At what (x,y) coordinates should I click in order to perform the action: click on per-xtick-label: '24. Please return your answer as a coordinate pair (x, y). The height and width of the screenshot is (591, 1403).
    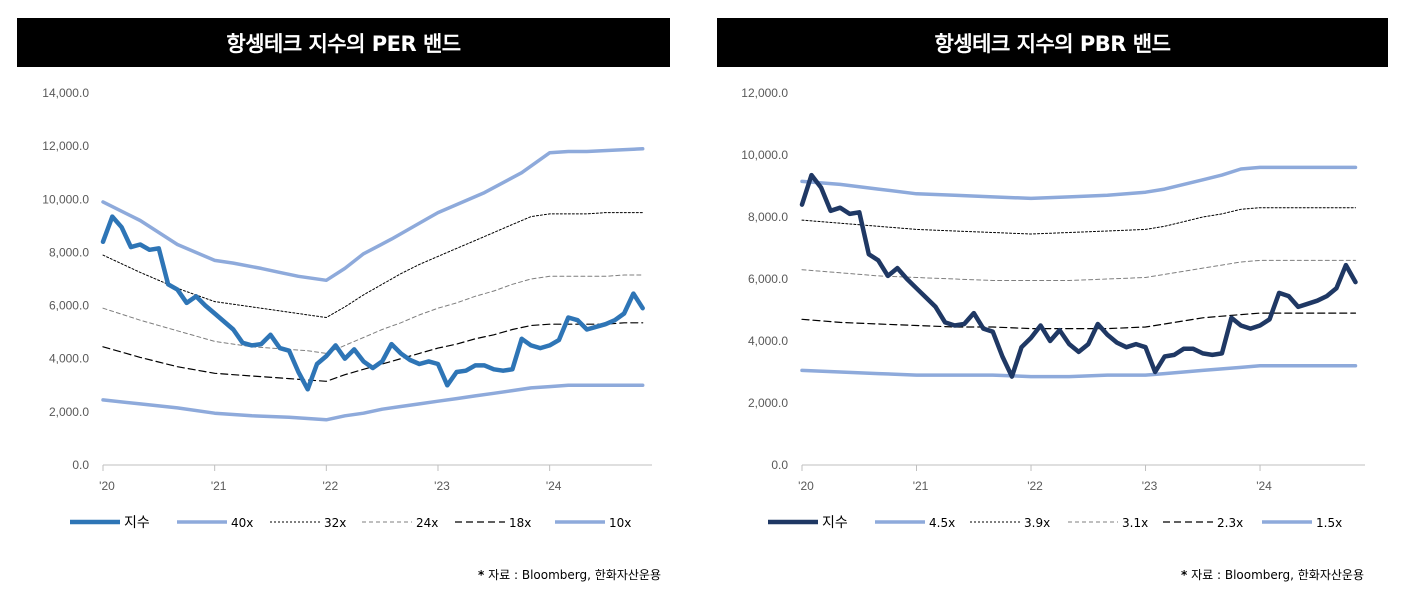
    Looking at the image, I should click on (554, 486).